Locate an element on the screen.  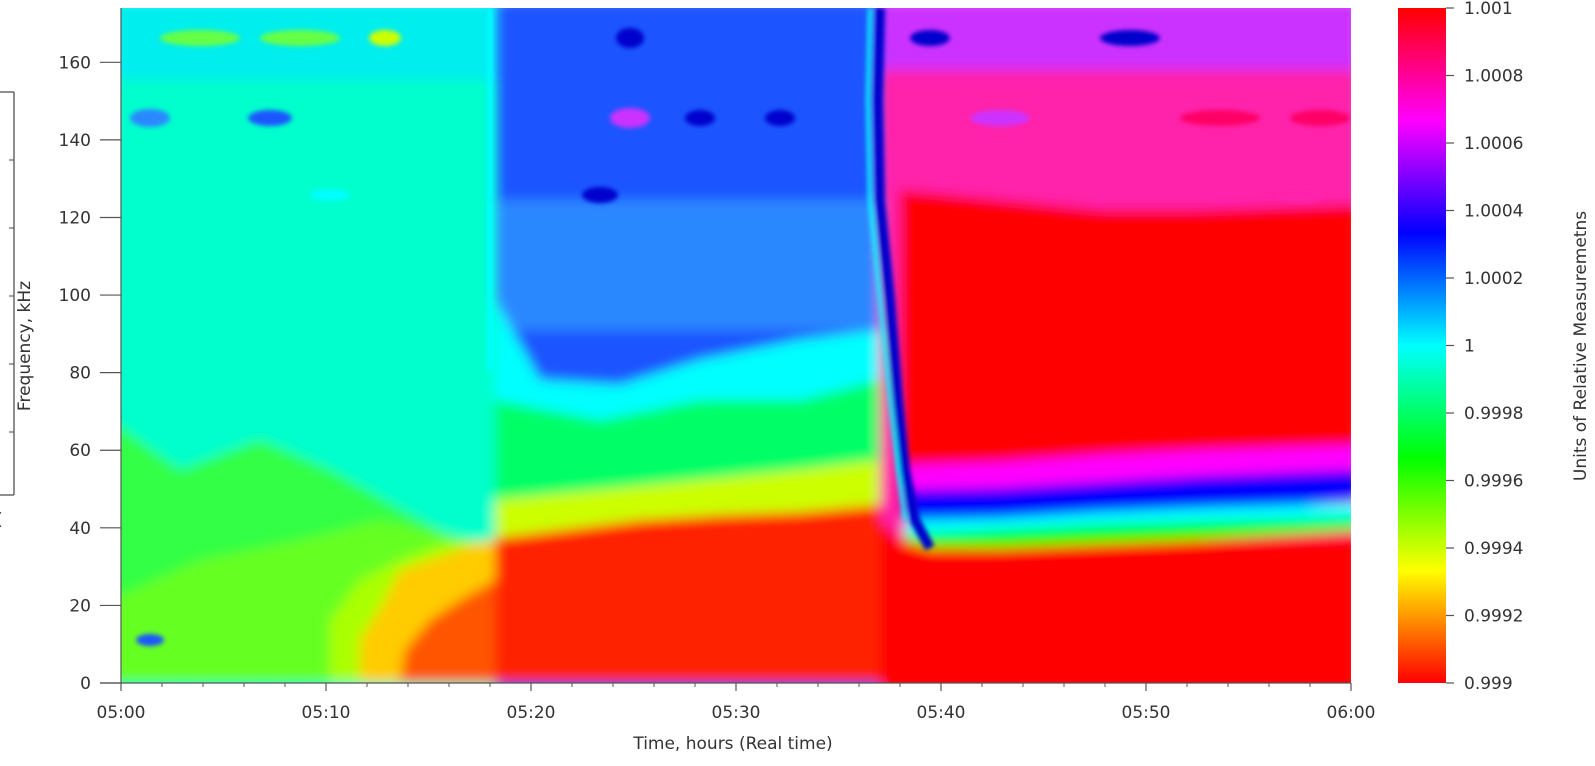
colorbar-tick-label: 0.9994 is located at coordinates (1493, 549).